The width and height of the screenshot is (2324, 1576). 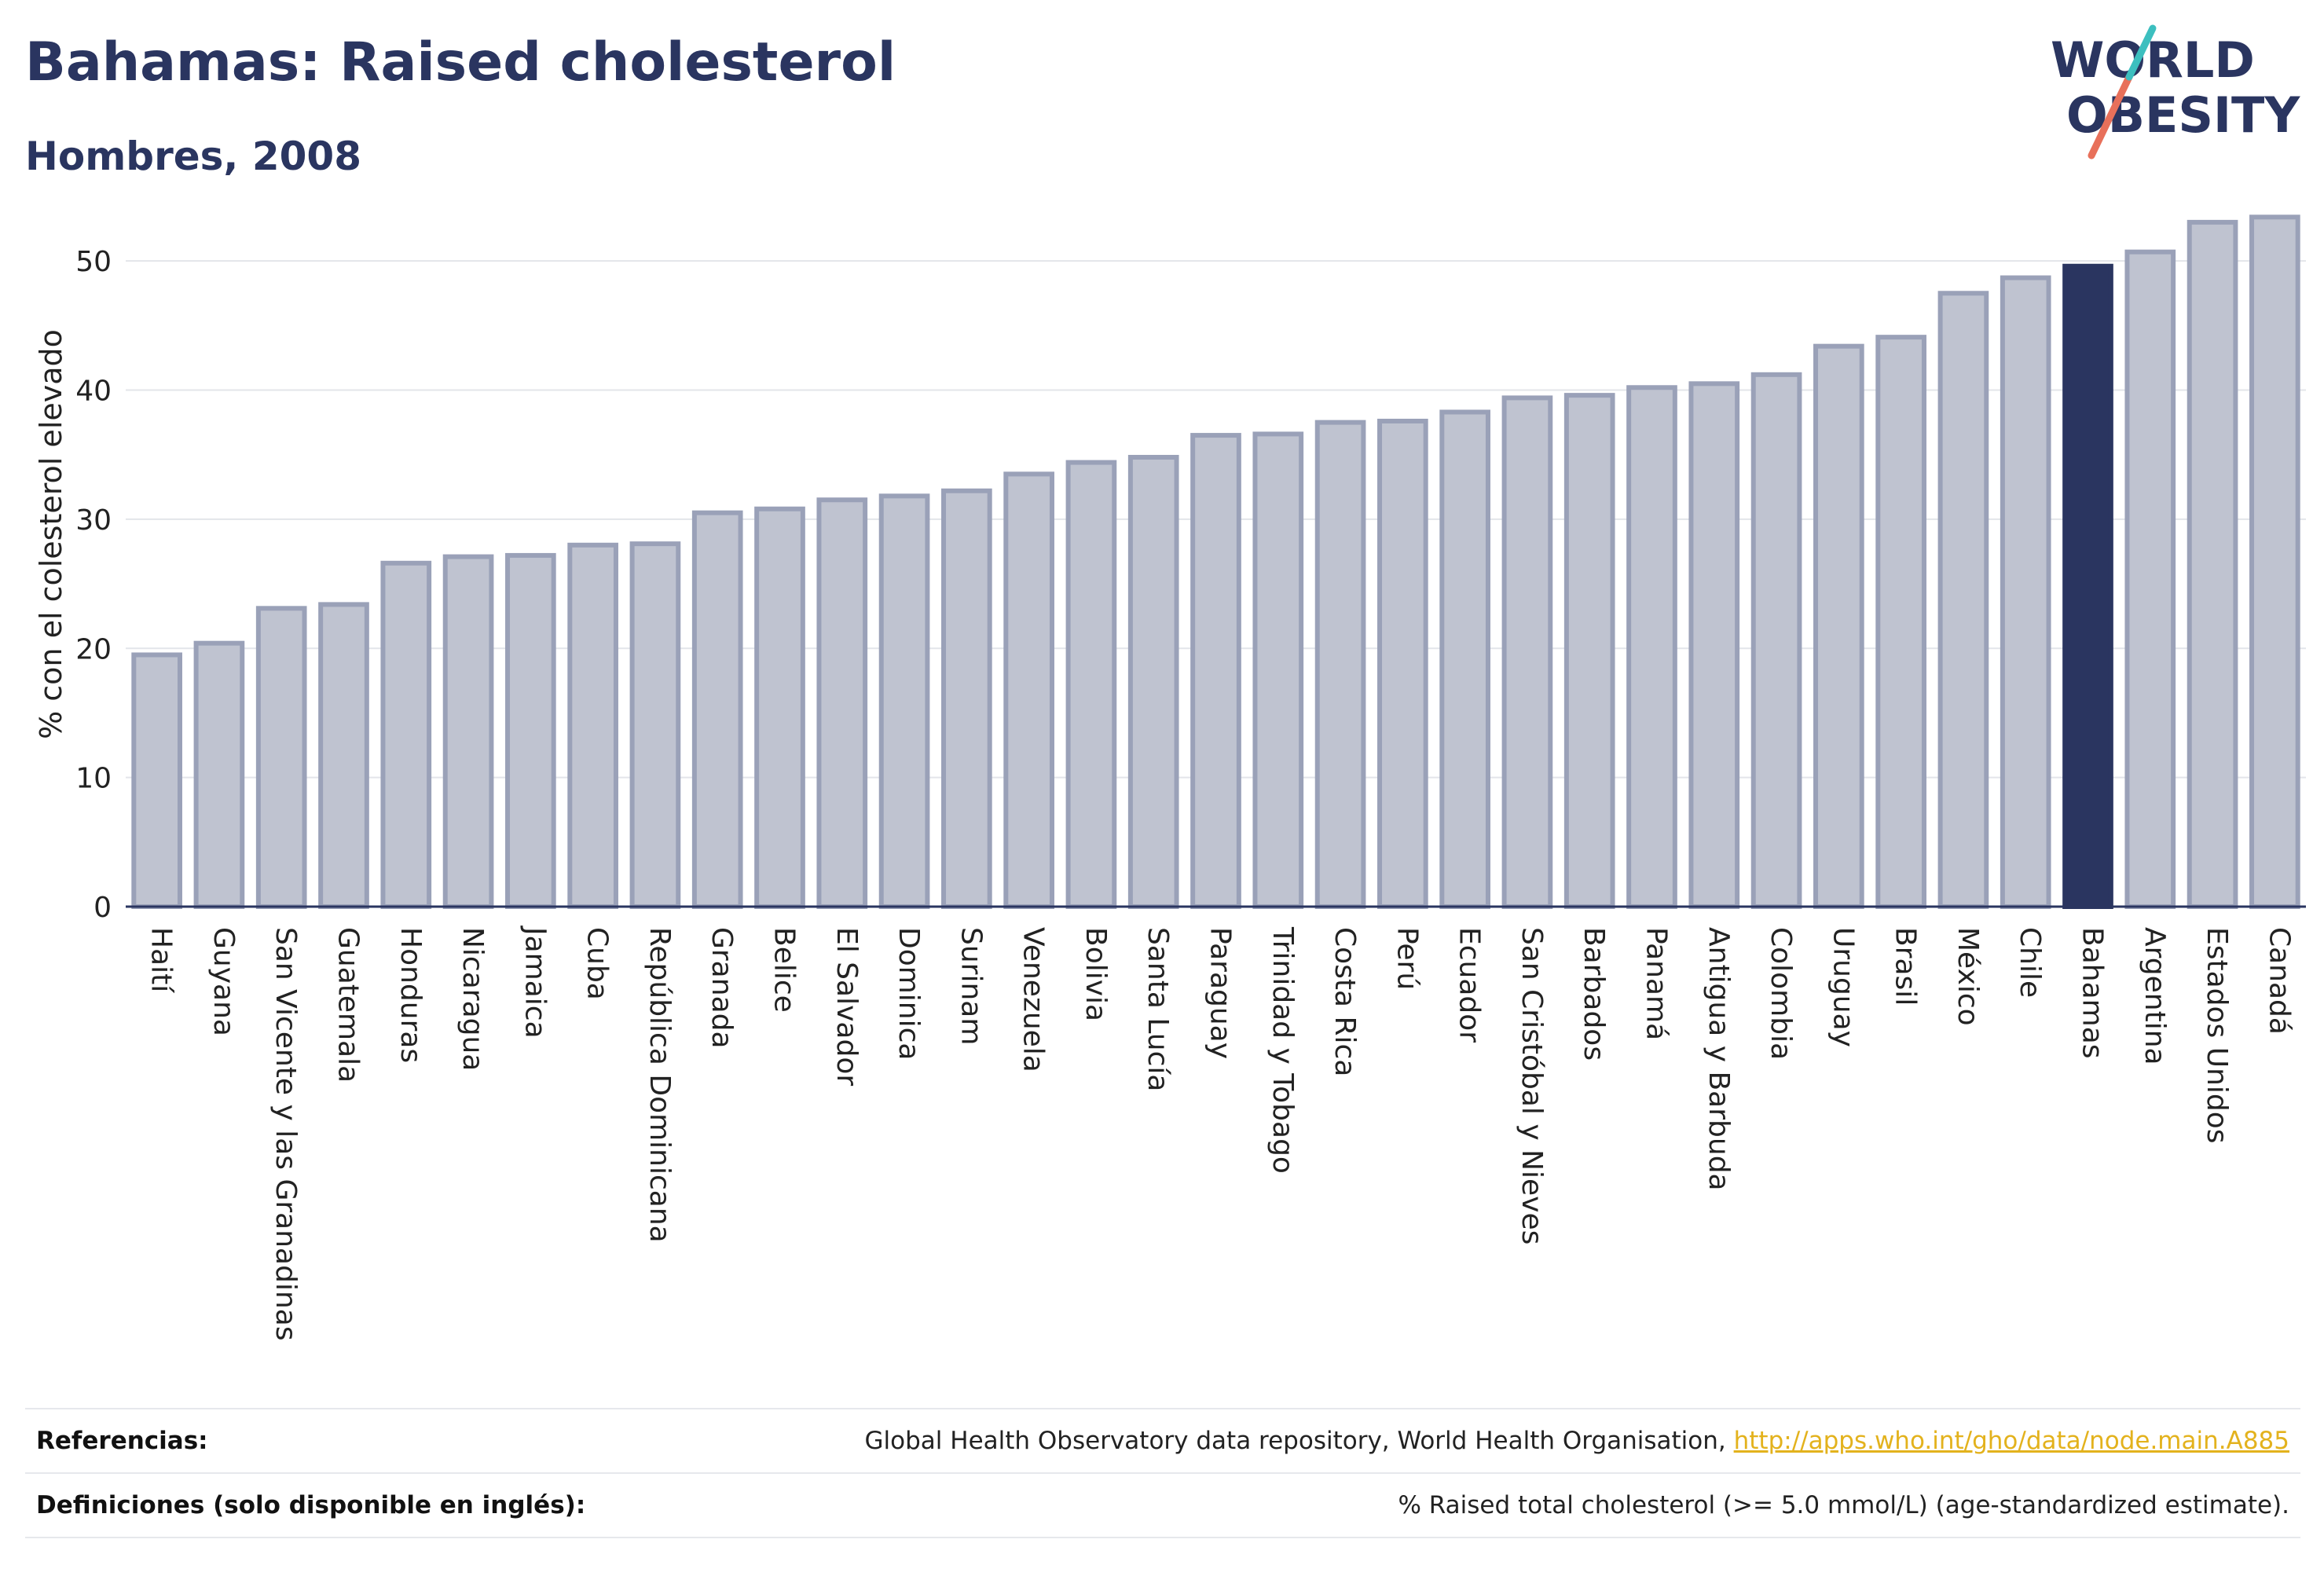 I want to click on x-tick-label: Antigua y Barbuda, so click(x=1719, y=1059).